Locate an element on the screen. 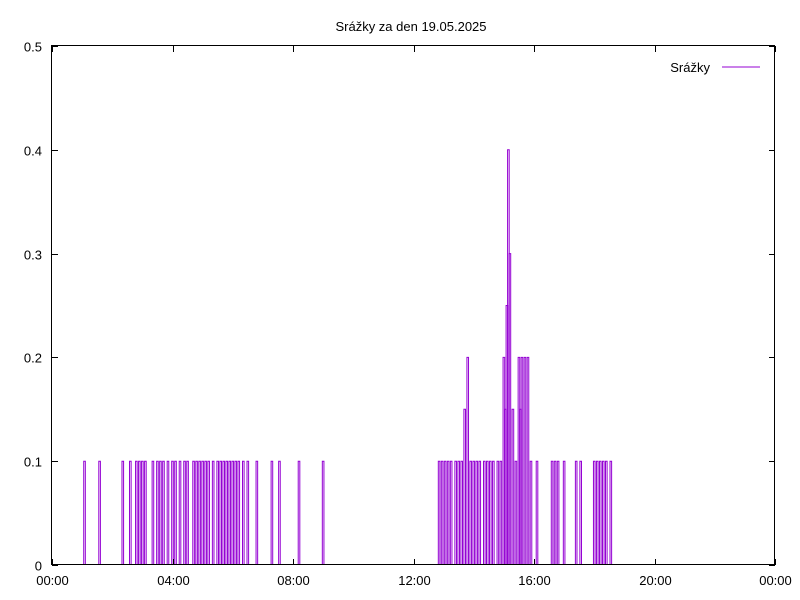 The height and width of the screenshot is (600, 800). x-tick-label: 16:00 is located at coordinates (534, 580).